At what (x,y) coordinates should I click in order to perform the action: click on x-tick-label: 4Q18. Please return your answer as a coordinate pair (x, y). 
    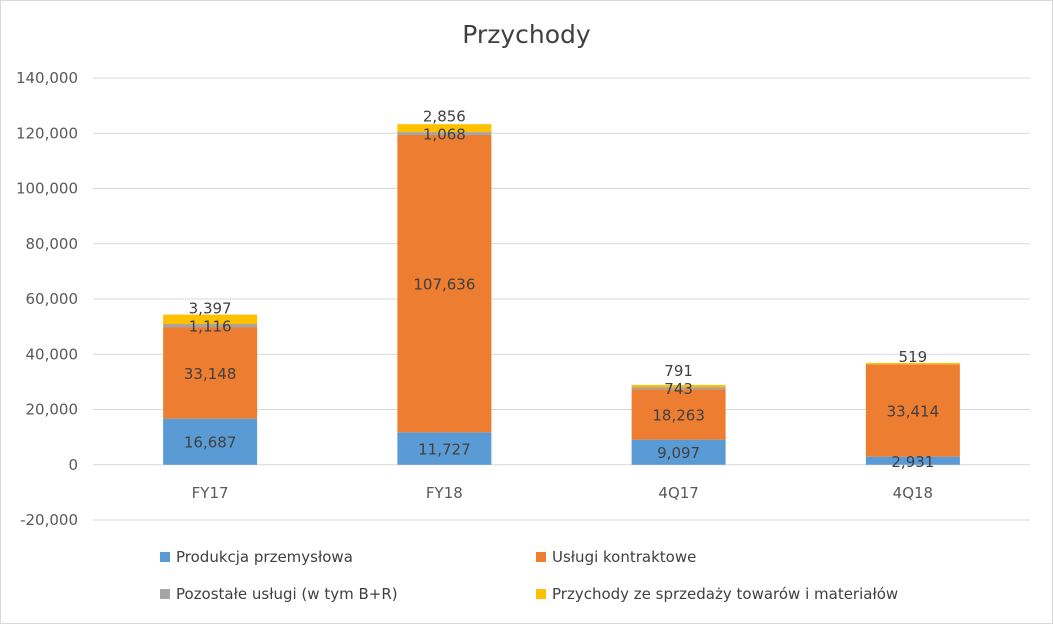
    Looking at the image, I should click on (913, 493).